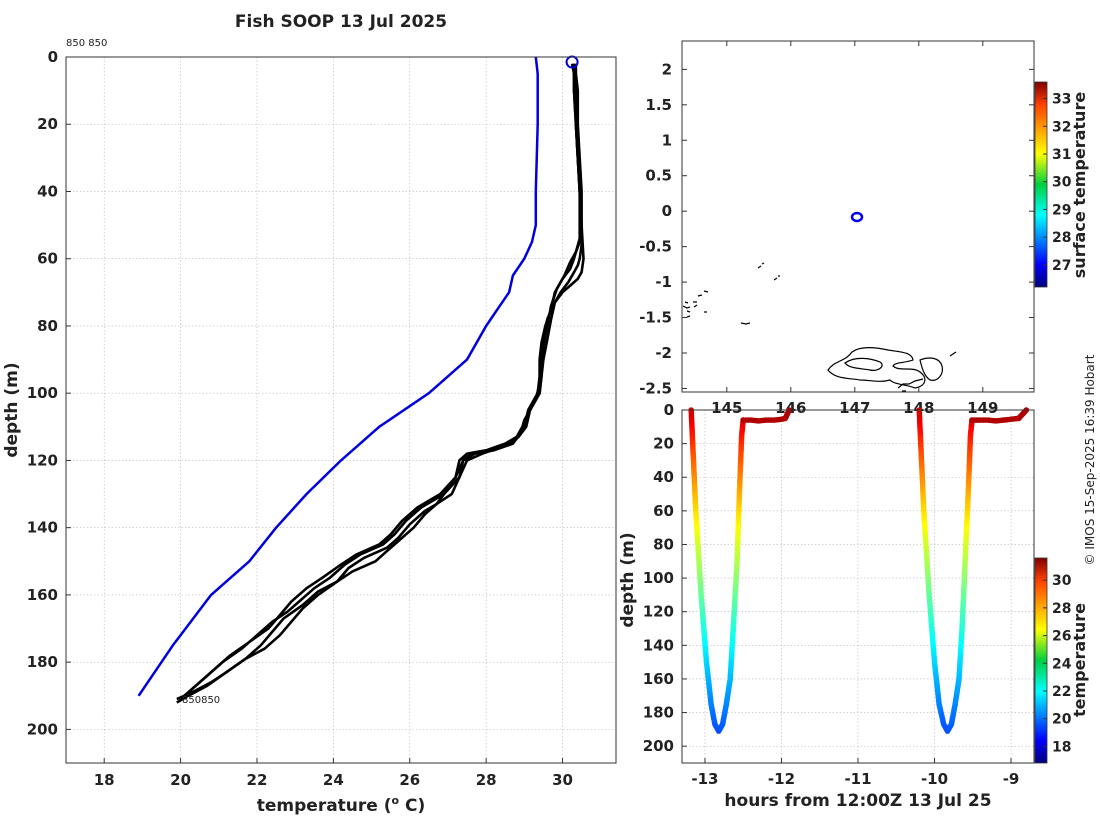 This screenshot has height=820, width=1100. Describe the element at coordinates (47, 259) in the screenshot. I see `profile-y-tick-3: 60` at that location.